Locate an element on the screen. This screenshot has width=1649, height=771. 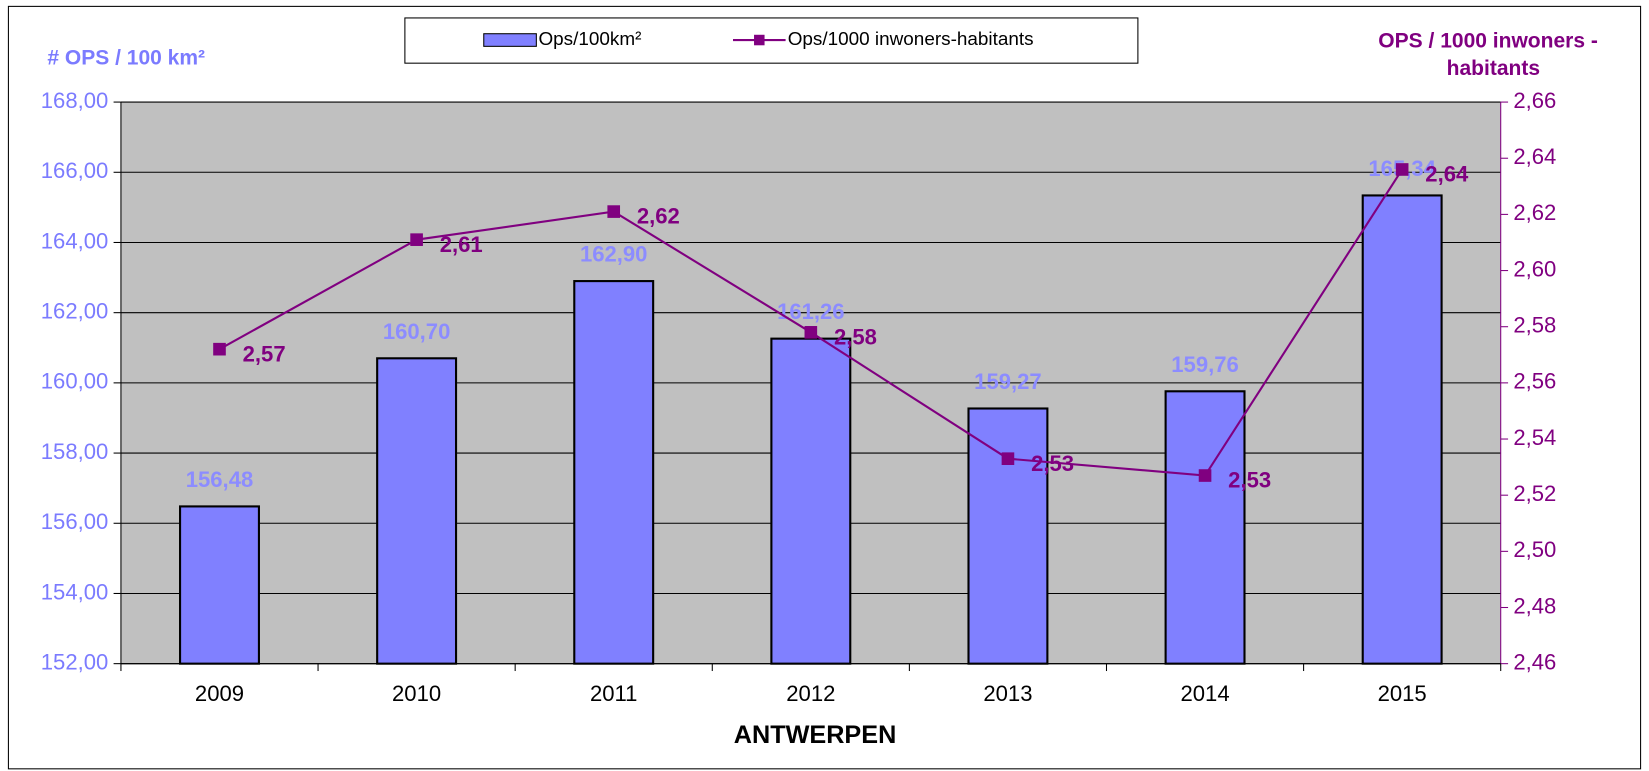
y-tick-label: 154,00 is located at coordinates (75, 591).